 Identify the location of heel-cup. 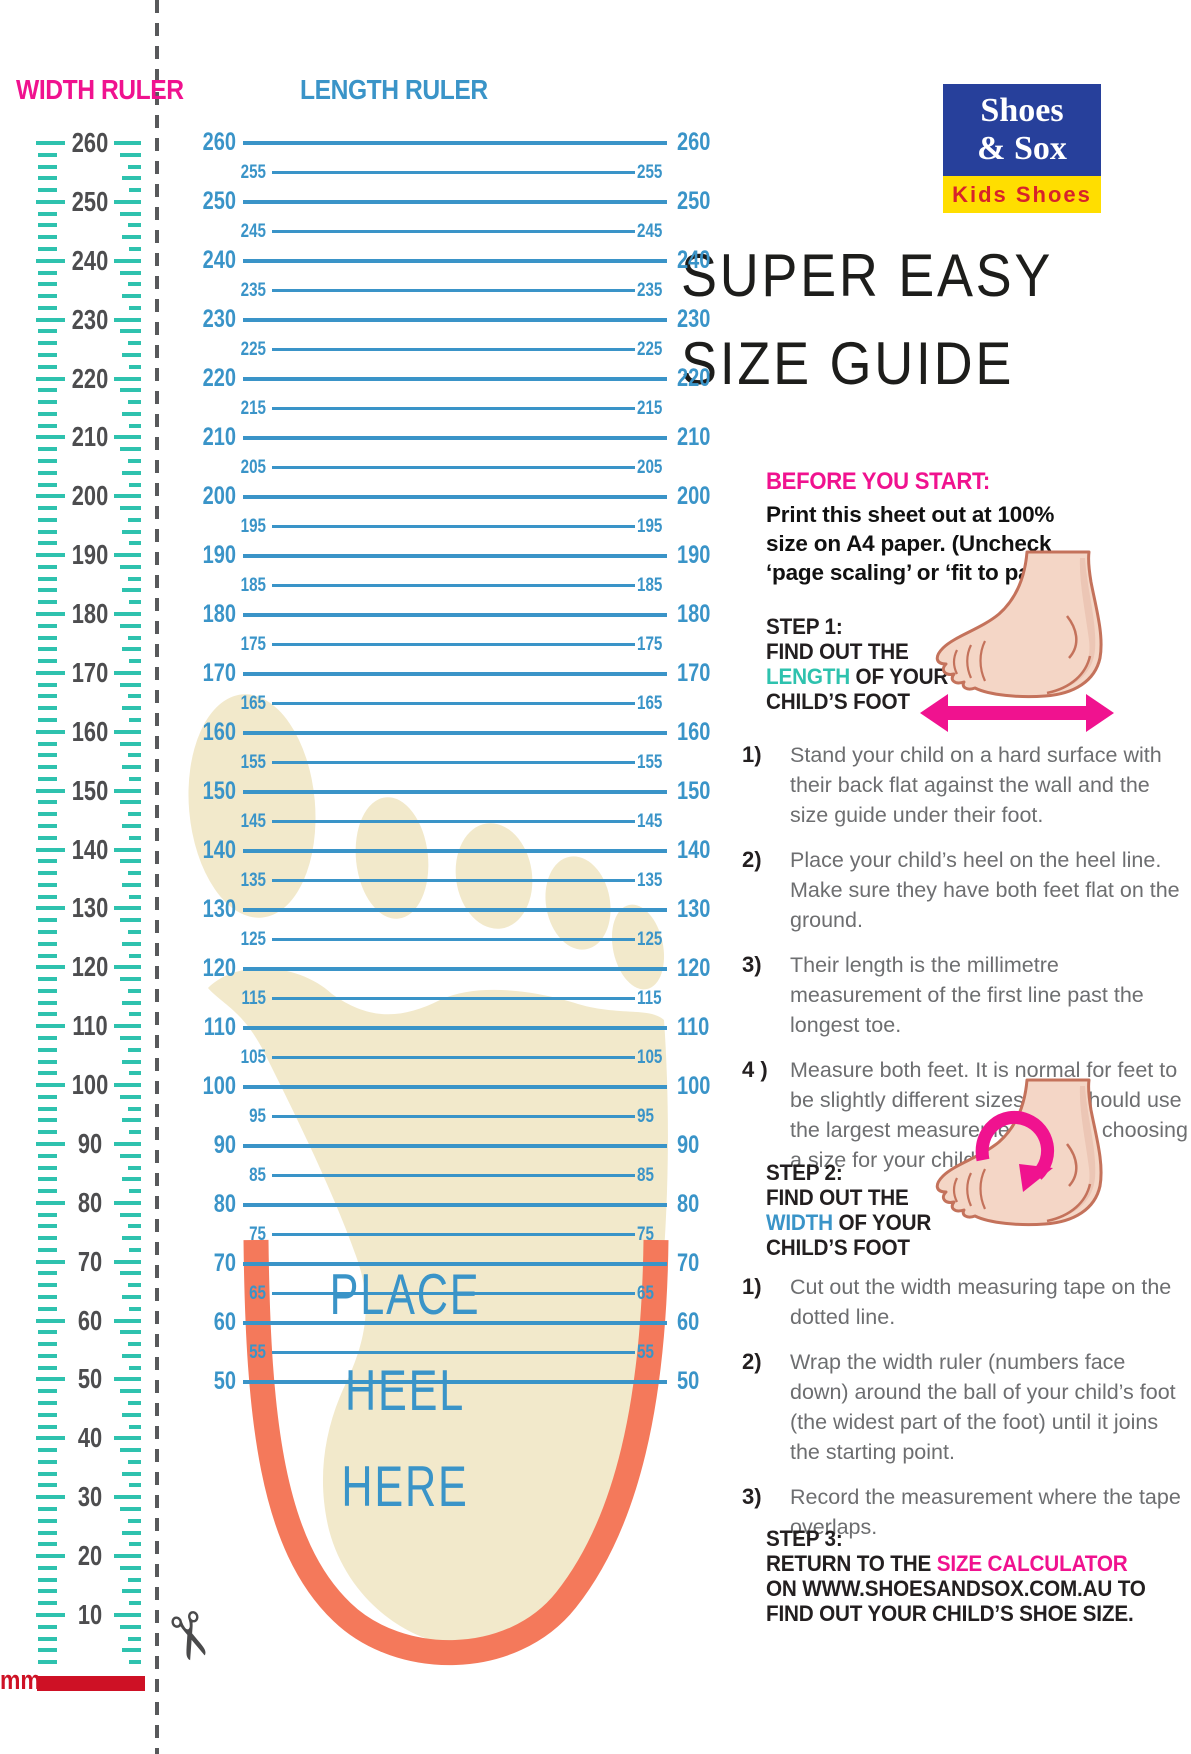
(456, 1452).